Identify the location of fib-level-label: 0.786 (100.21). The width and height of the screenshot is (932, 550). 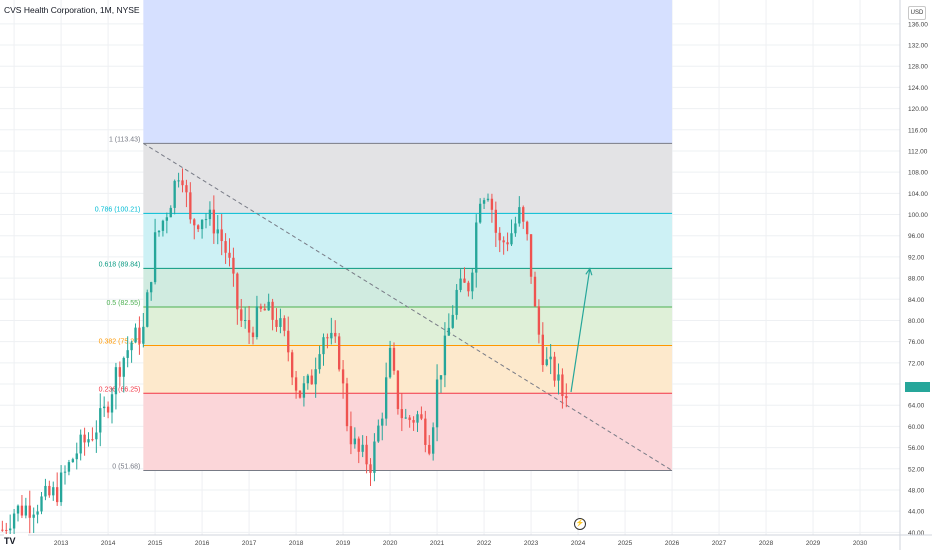
(118, 209).